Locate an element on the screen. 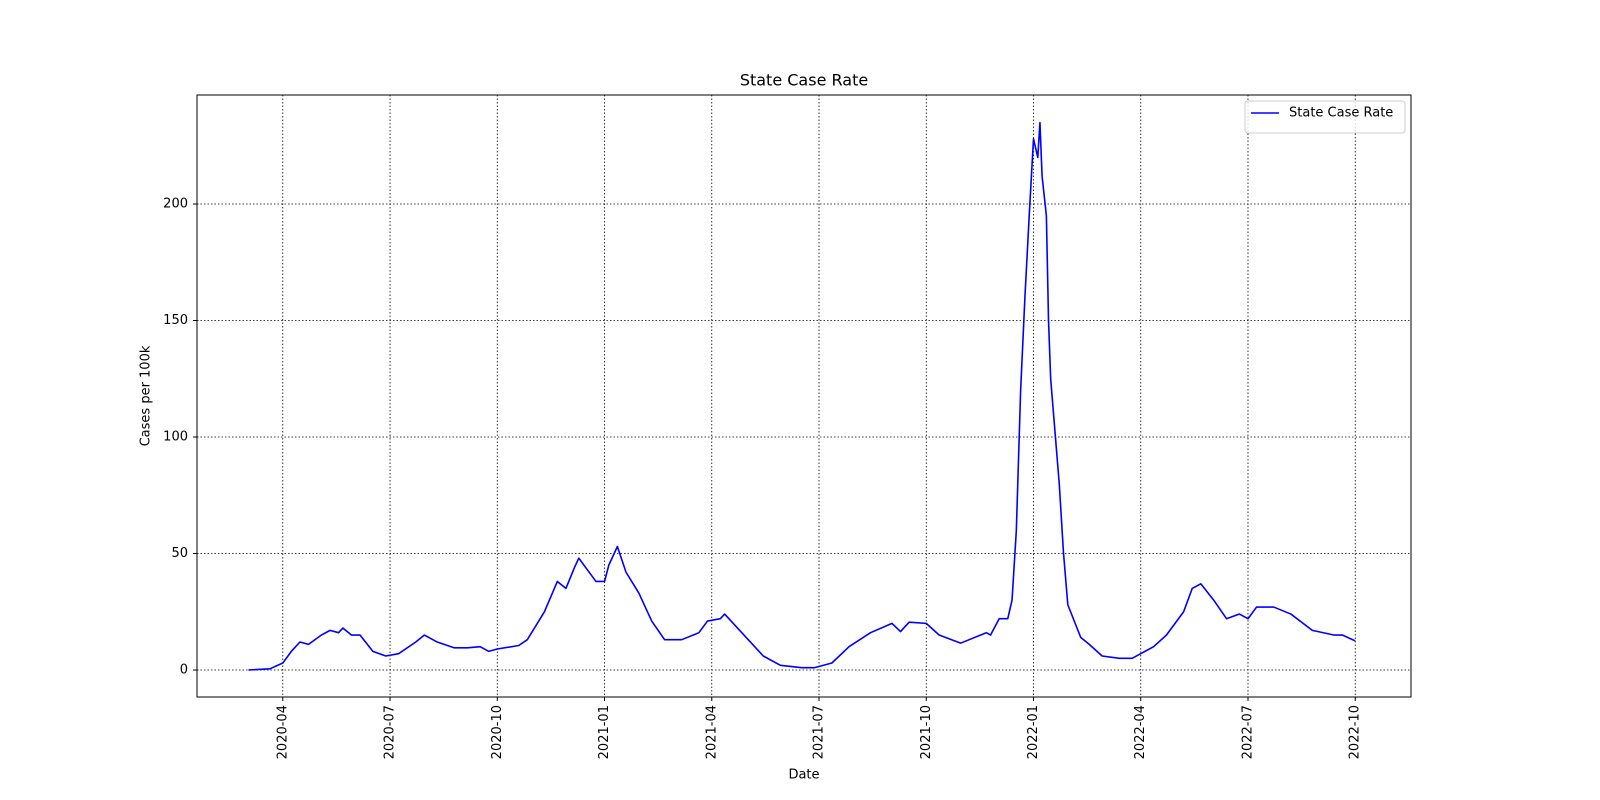 The width and height of the screenshot is (1600, 800). x-tick-label: 2021-04 is located at coordinates (711, 732).